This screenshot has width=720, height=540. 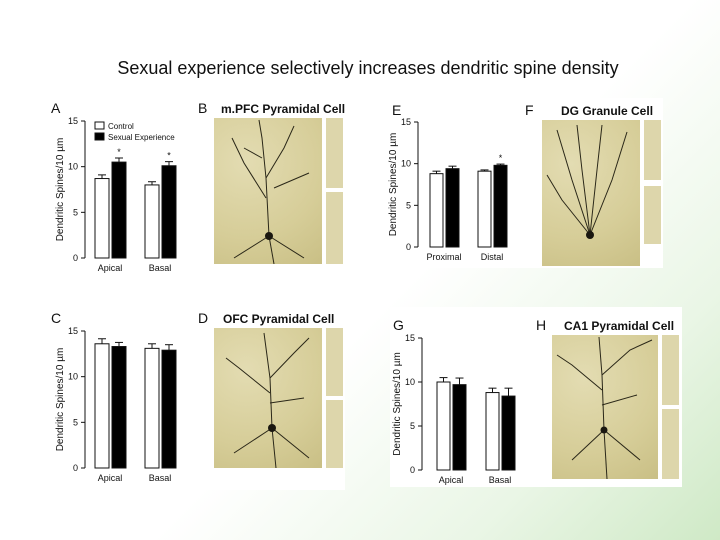 What do you see at coordinates (75, 468) in the screenshot?
I see `y-tick-label-c: 0` at bounding box center [75, 468].